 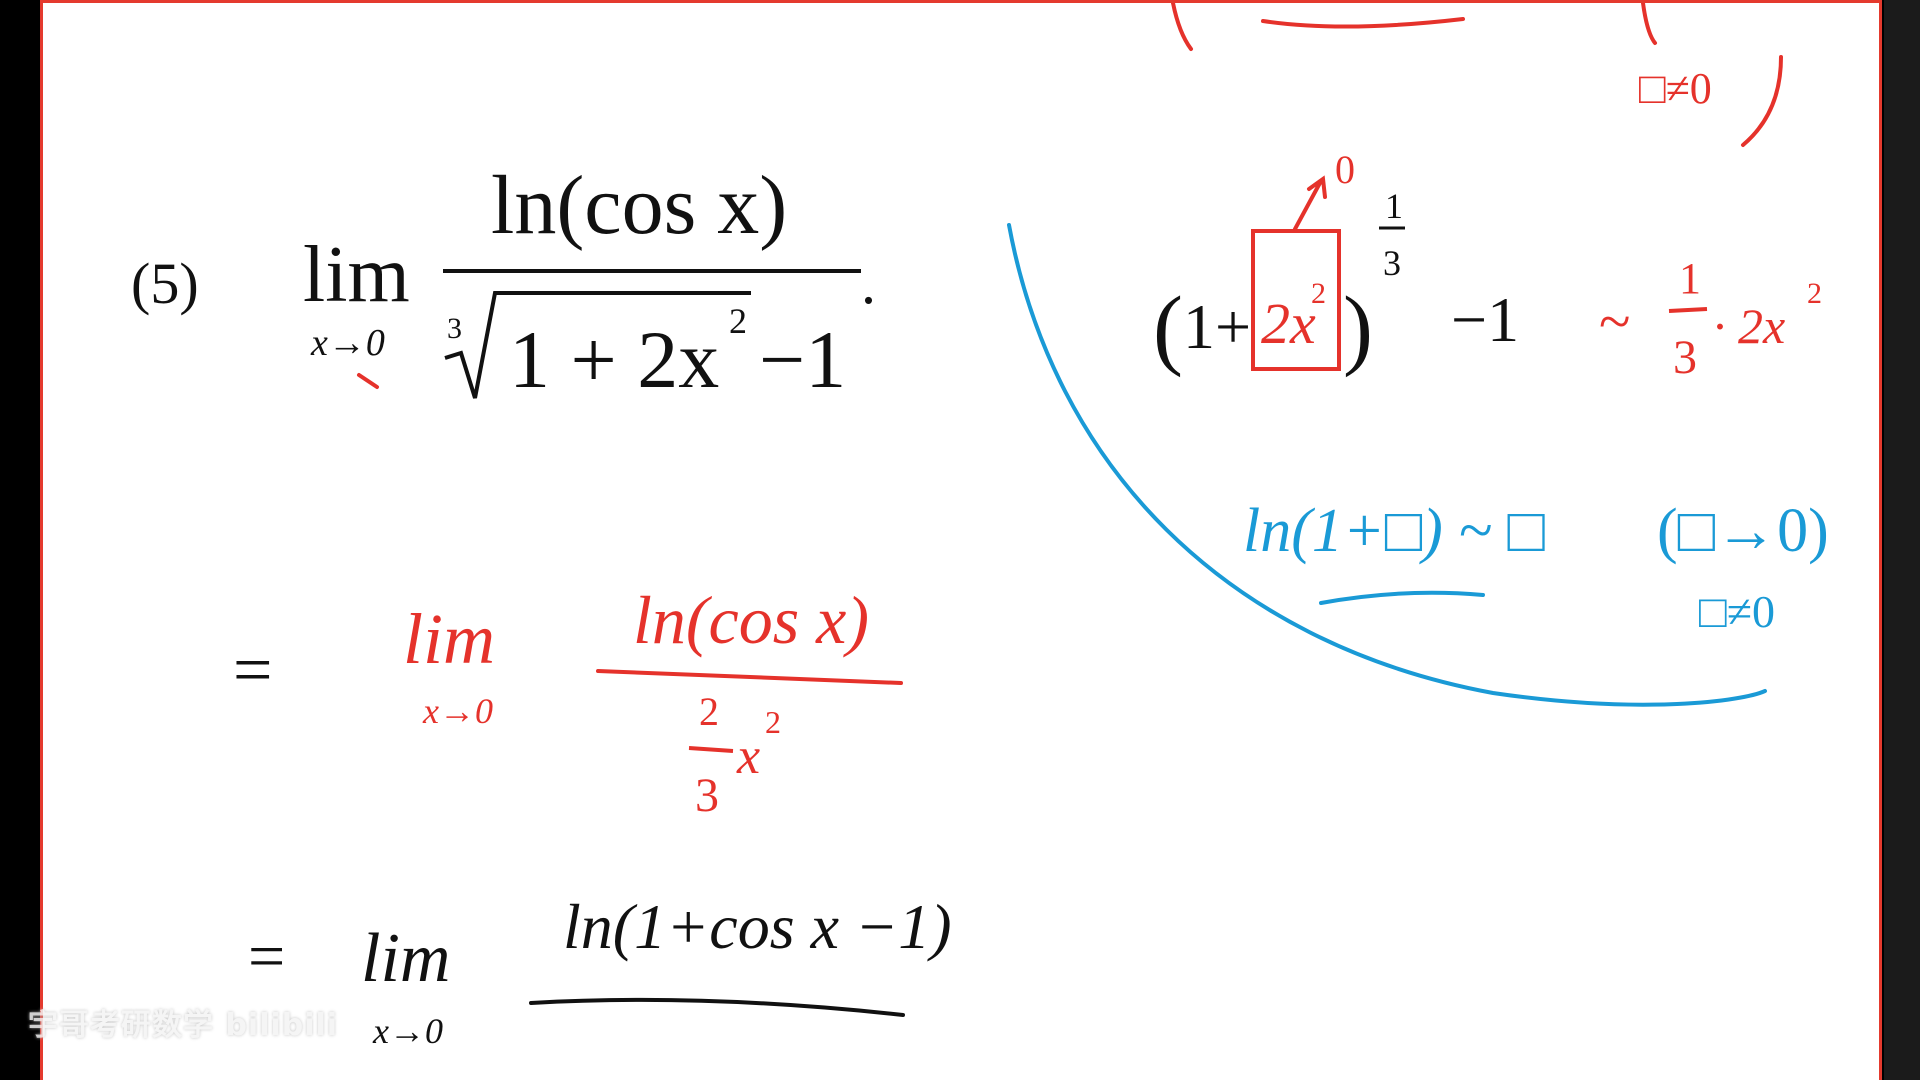 I want to click on equiv-arrow, so click(x=1310, y=203).